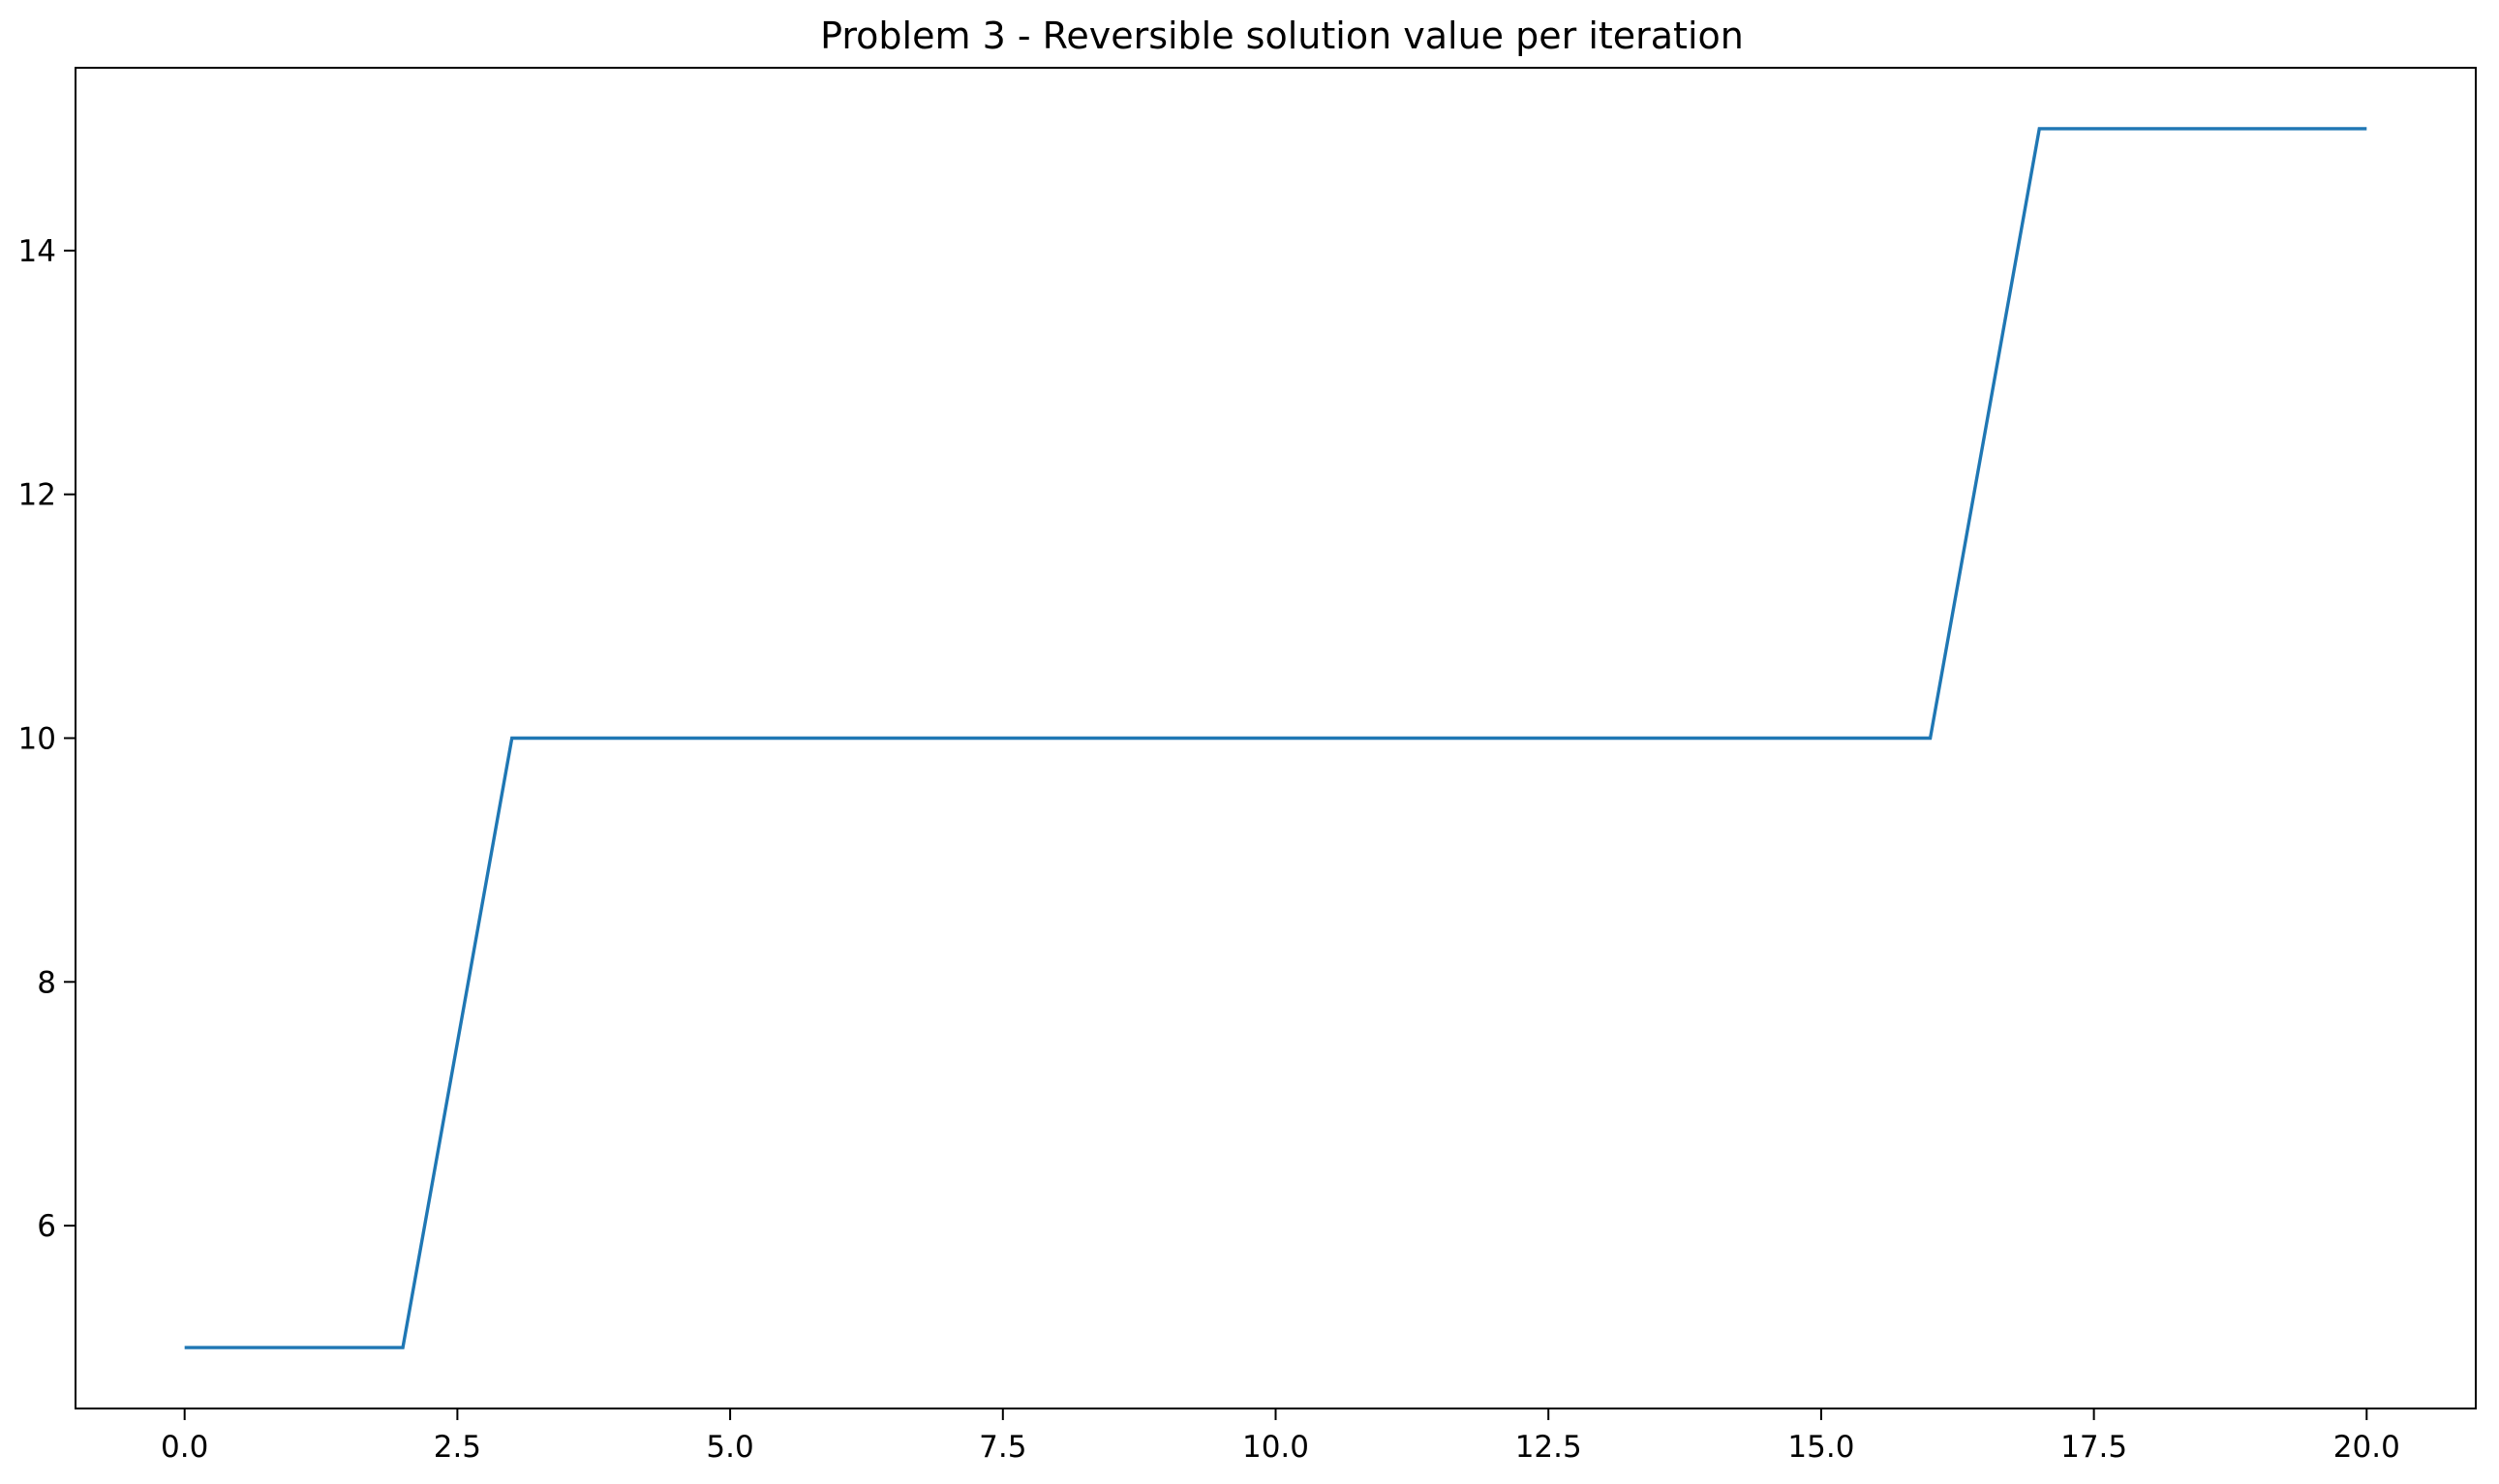 This screenshot has width=2499, height=1484. Describe the element at coordinates (37, 739) in the screenshot. I see `y-tick-label: 10` at that location.